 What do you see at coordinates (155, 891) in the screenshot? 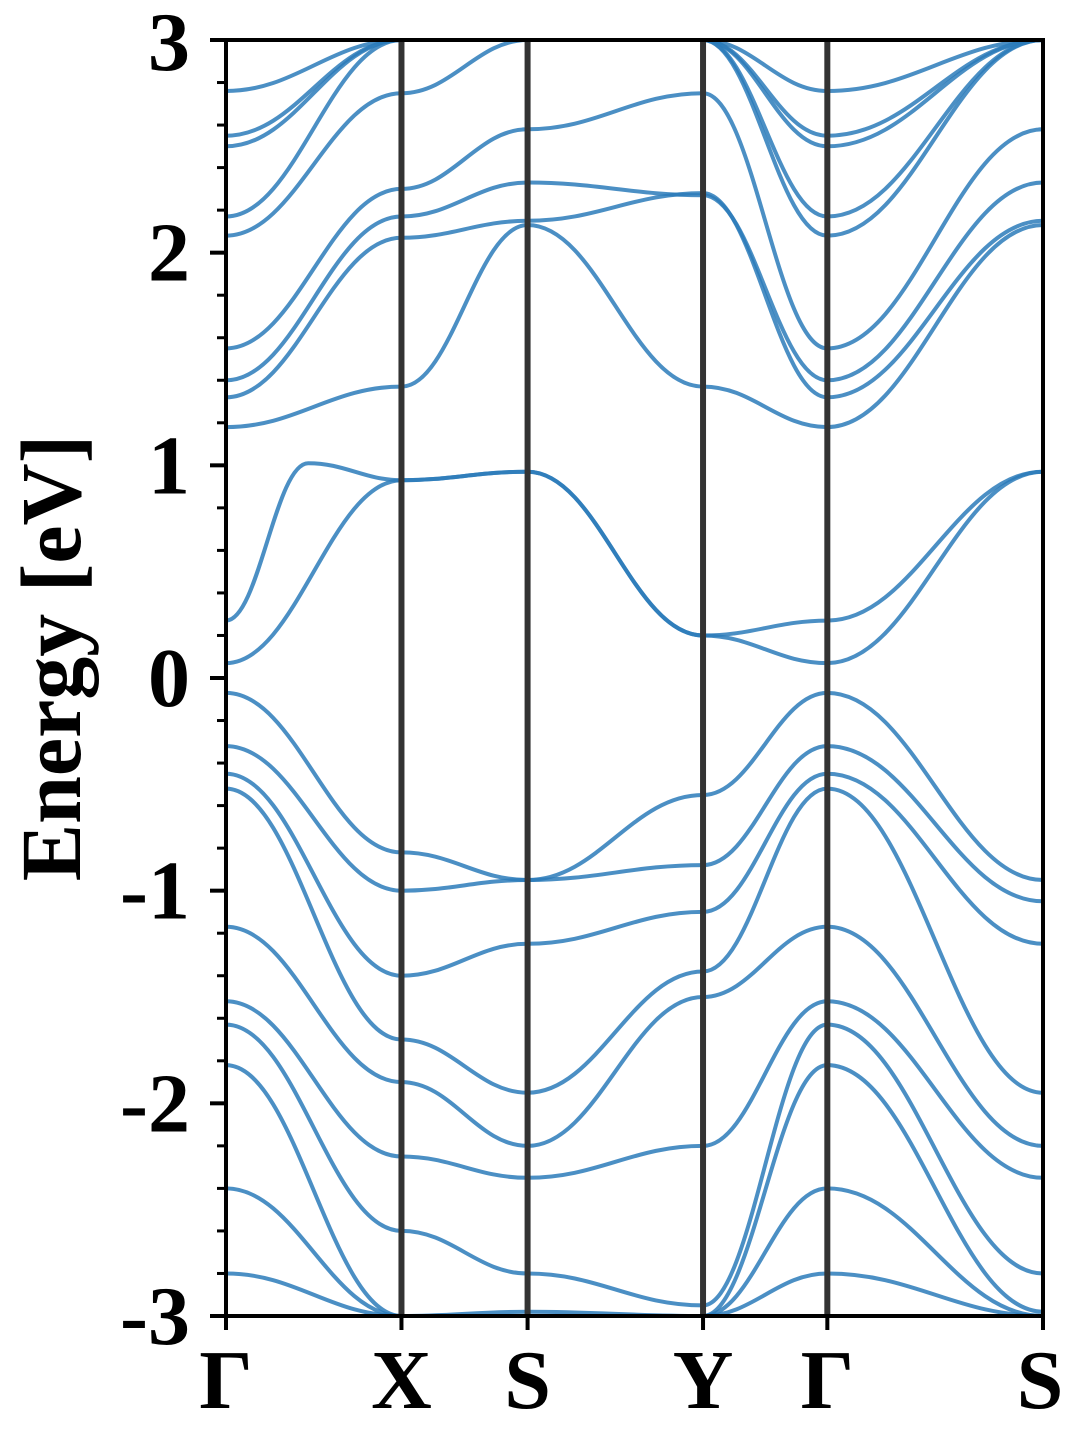
I see `y-tick-label: -1` at bounding box center [155, 891].